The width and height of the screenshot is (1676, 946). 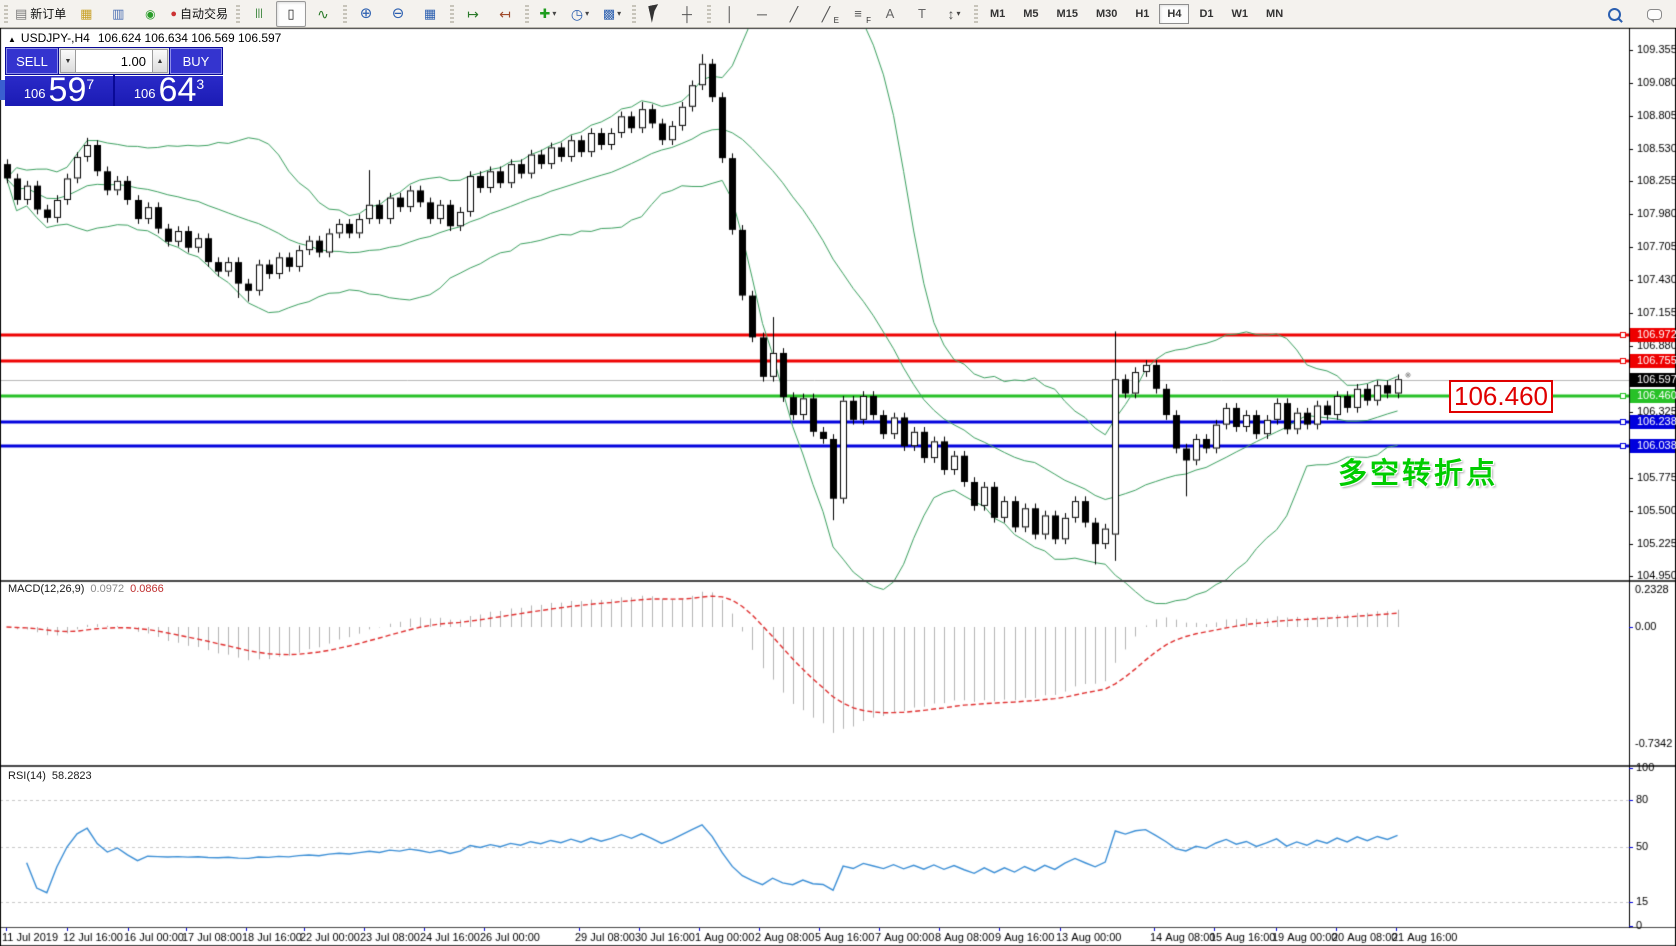 I want to click on zoom-in-button: ⊕, so click(x=366, y=14).